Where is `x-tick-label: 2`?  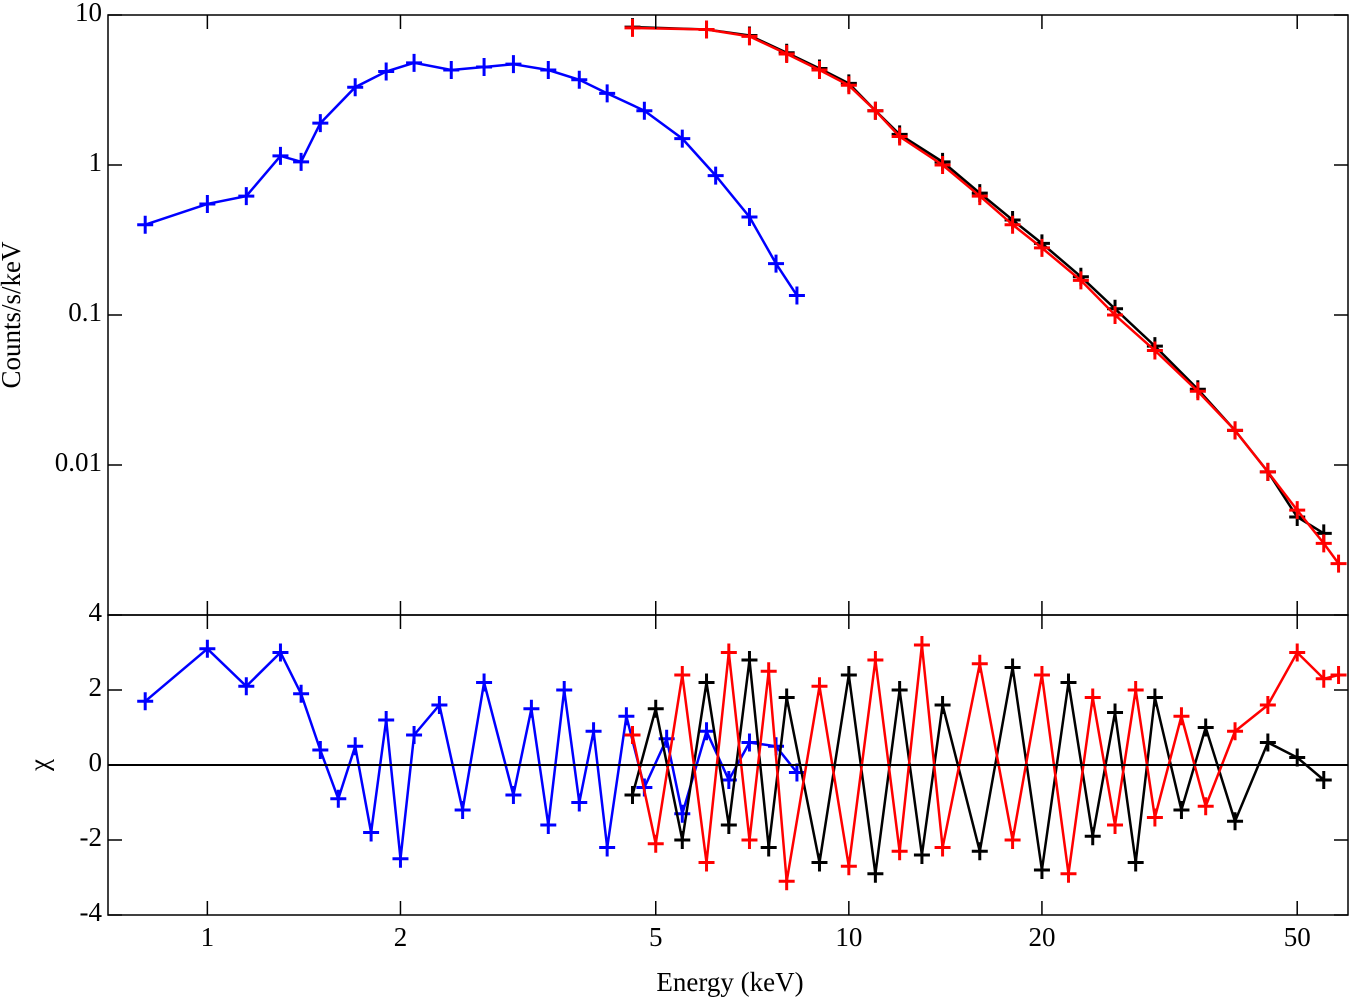
x-tick-label: 2 is located at coordinates (401, 937).